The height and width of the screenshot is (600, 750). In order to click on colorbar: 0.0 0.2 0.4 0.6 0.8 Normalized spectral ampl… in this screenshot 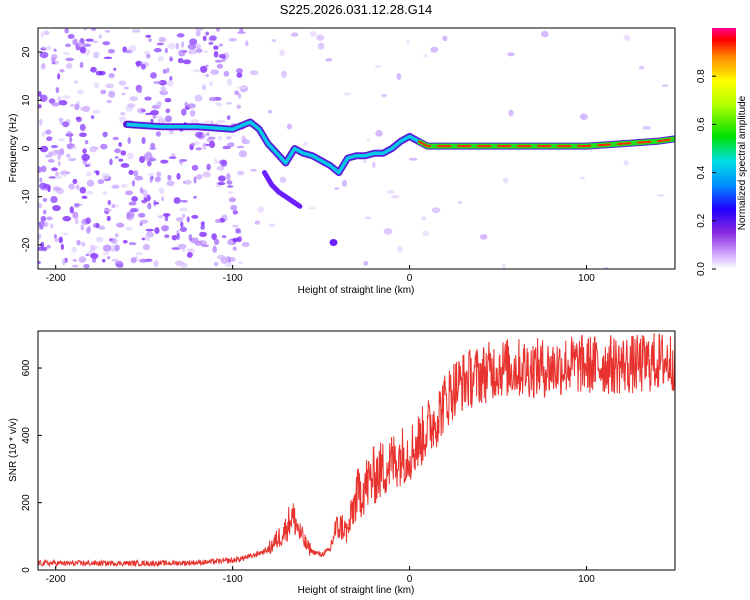, I will do `click(722, 152)`.